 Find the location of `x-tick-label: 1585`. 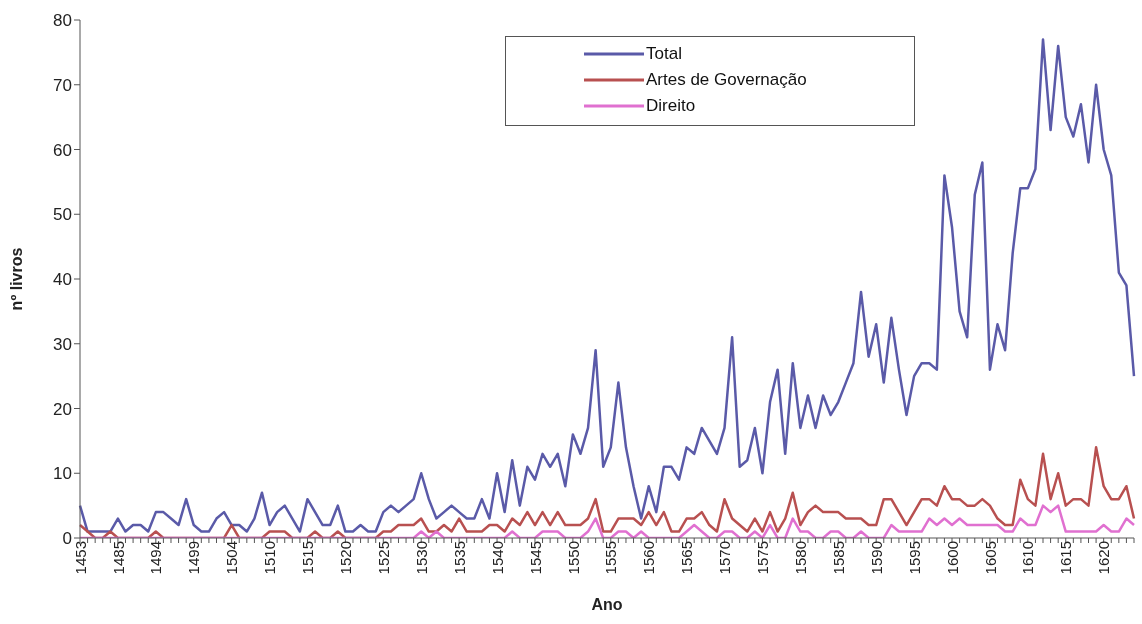

x-tick-label: 1585 is located at coordinates (838, 558).